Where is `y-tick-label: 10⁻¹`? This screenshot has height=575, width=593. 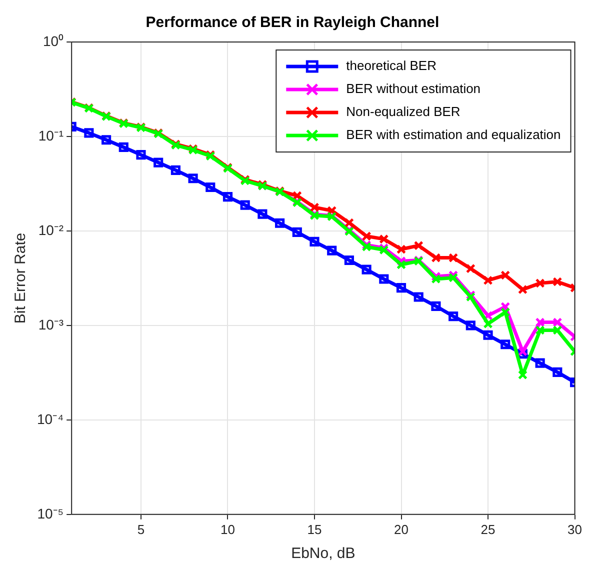 y-tick-label: 10⁻¹ is located at coordinates (51, 135).